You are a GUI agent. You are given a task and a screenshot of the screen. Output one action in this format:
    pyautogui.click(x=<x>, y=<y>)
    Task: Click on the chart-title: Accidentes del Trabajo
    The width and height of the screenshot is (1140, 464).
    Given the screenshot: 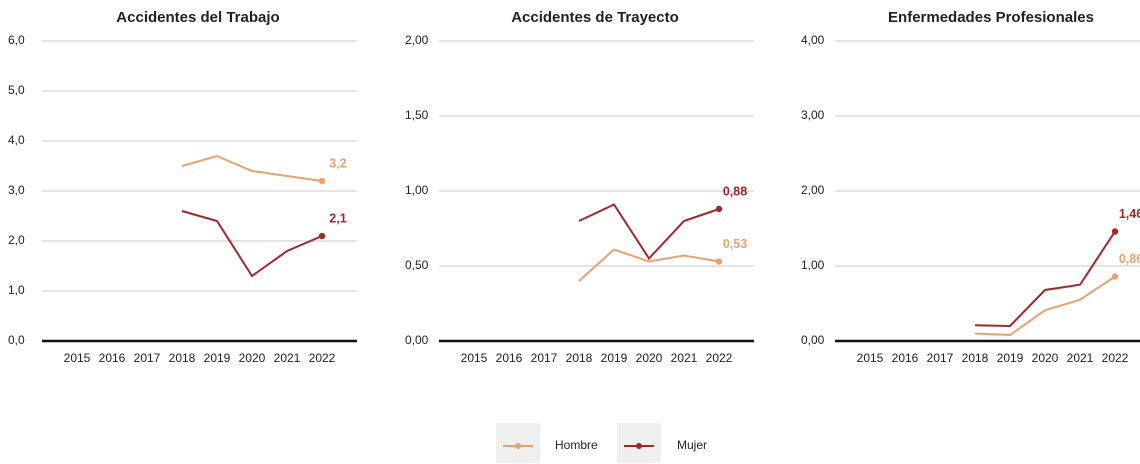 What is the action you would take?
    pyautogui.click(x=197, y=17)
    